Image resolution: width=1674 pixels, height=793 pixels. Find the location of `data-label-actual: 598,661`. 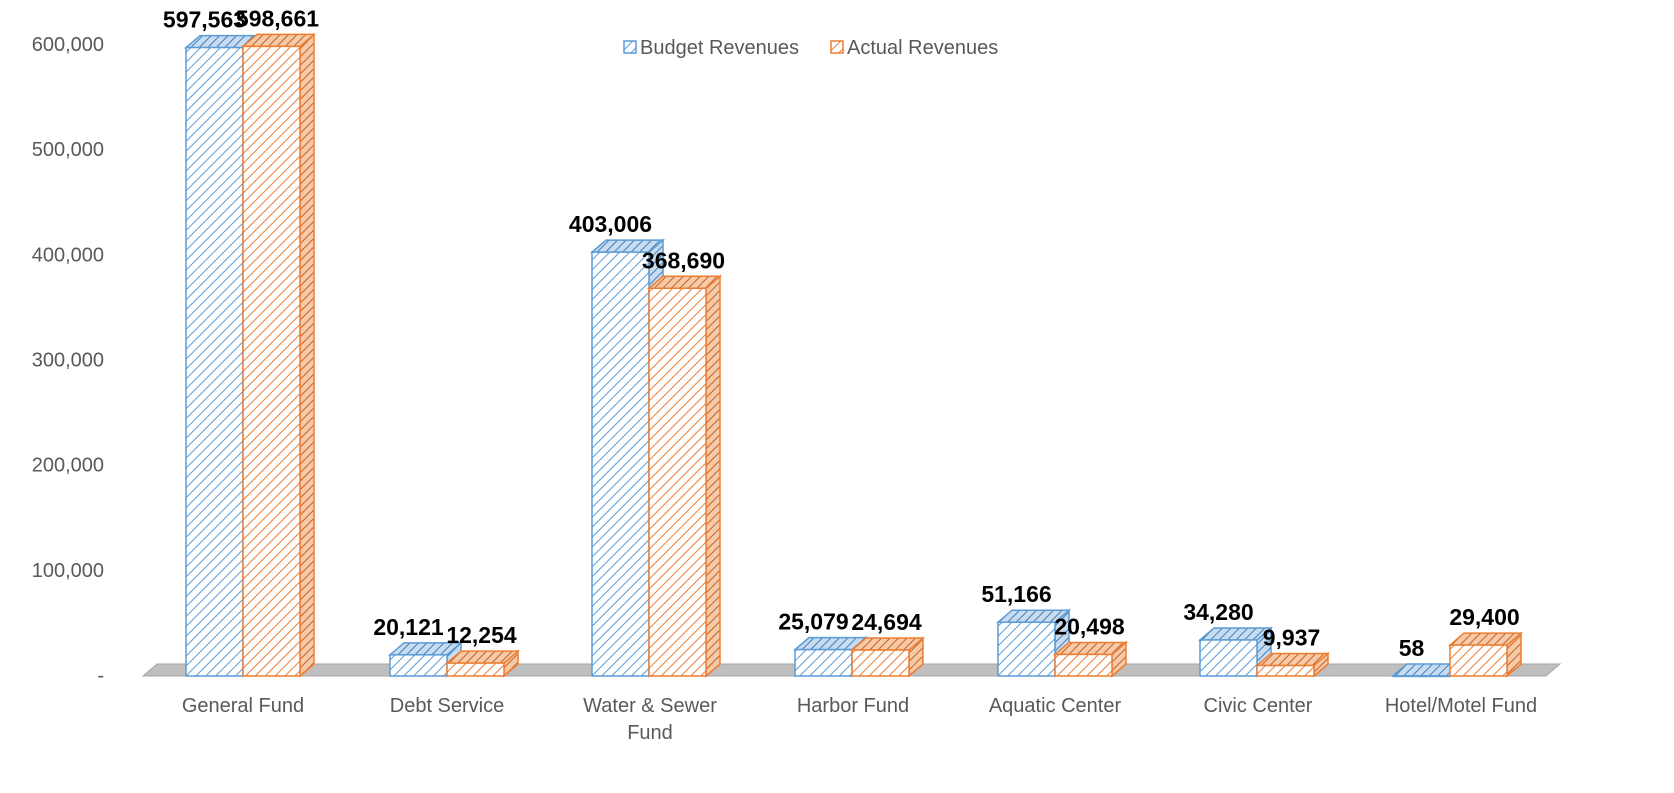

data-label-actual: 598,661 is located at coordinates (277, 18).